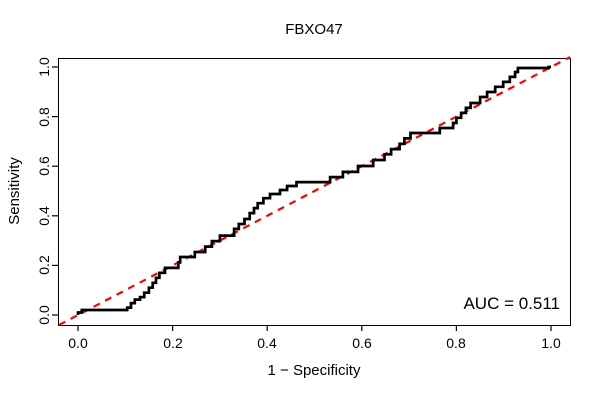  Describe the element at coordinates (362, 343) in the screenshot. I see `x-tick-label-3: 0.6` at that location.